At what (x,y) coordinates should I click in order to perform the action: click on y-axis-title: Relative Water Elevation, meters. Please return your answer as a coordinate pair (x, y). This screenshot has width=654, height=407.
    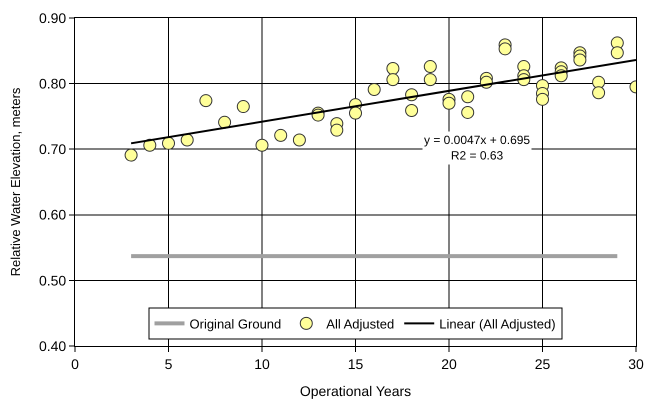
    Looking at the image, I should click on (15, 181).